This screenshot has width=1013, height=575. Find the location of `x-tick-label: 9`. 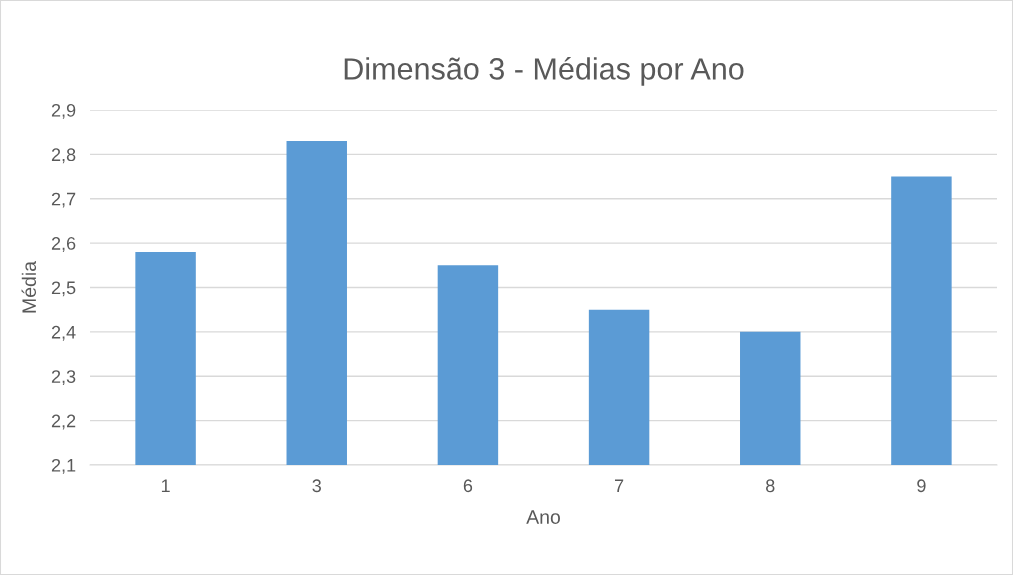

x-tick-label: 9 is located at coordinates (921, 486).